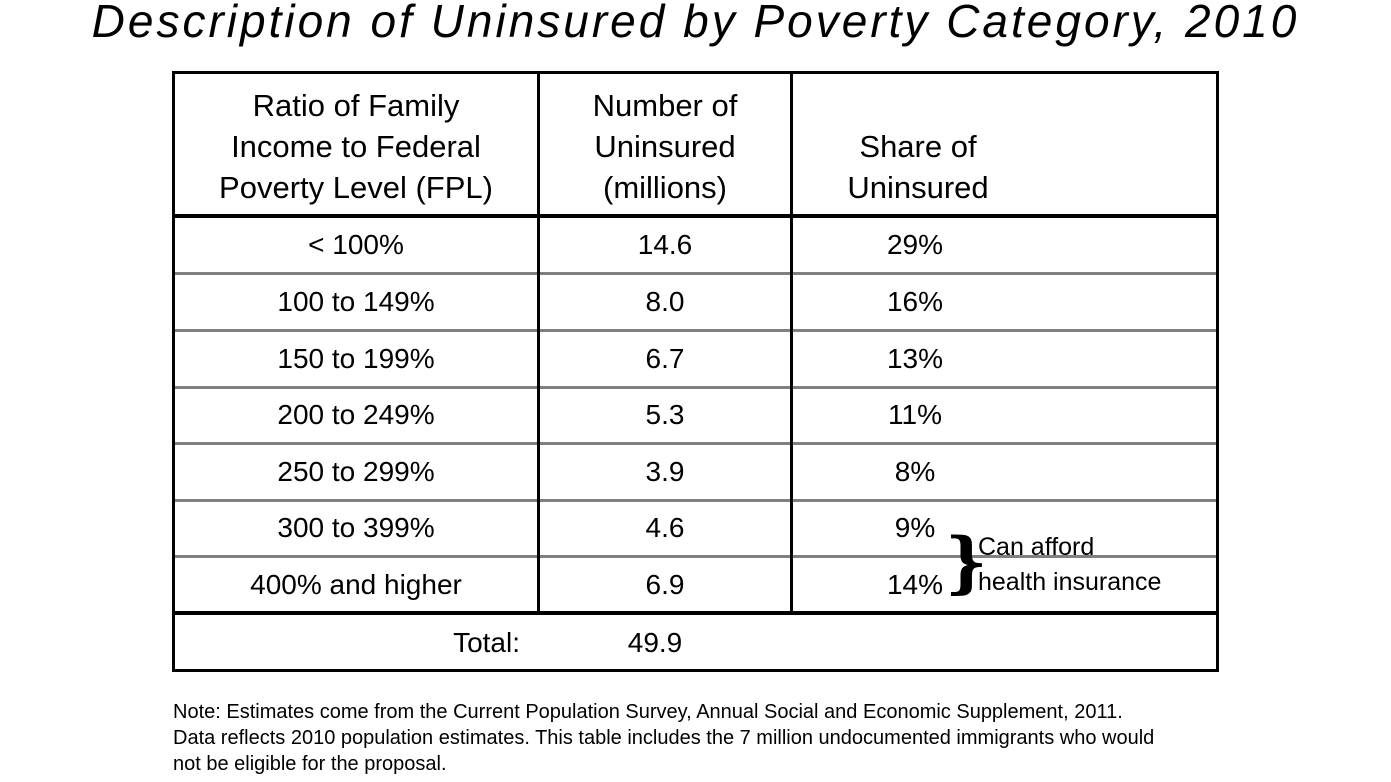  Describe the element at coordinates (1036, 547) in the screenshot. I see `afford-annotation-line: Can afford` at that location.